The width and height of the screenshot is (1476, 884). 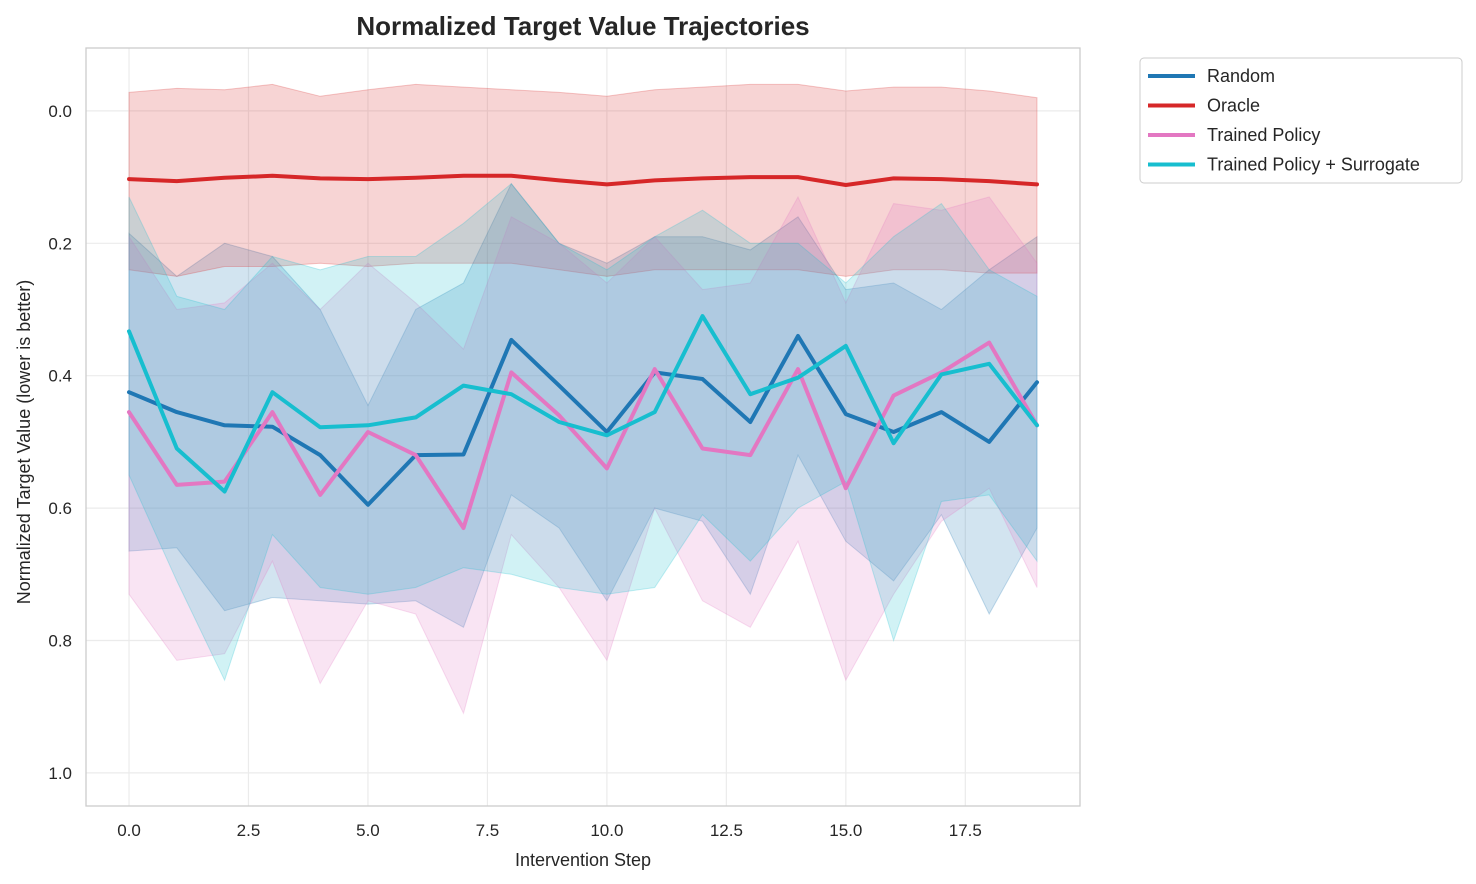 I want to click on y-tick-label: 0.4, so click(x=60, y=376).